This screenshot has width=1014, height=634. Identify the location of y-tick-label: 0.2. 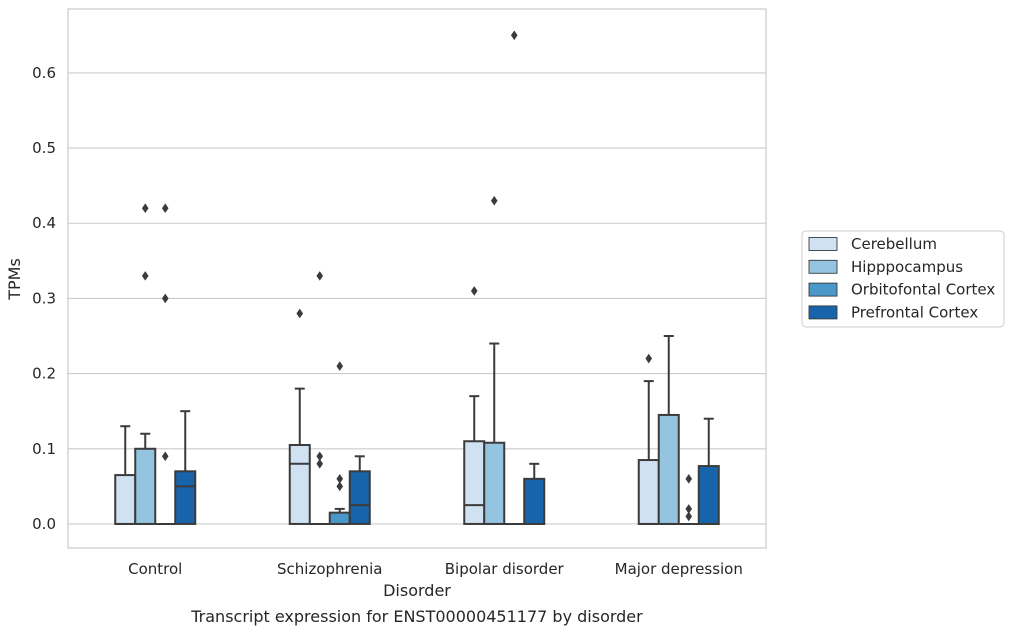
(44, 374).